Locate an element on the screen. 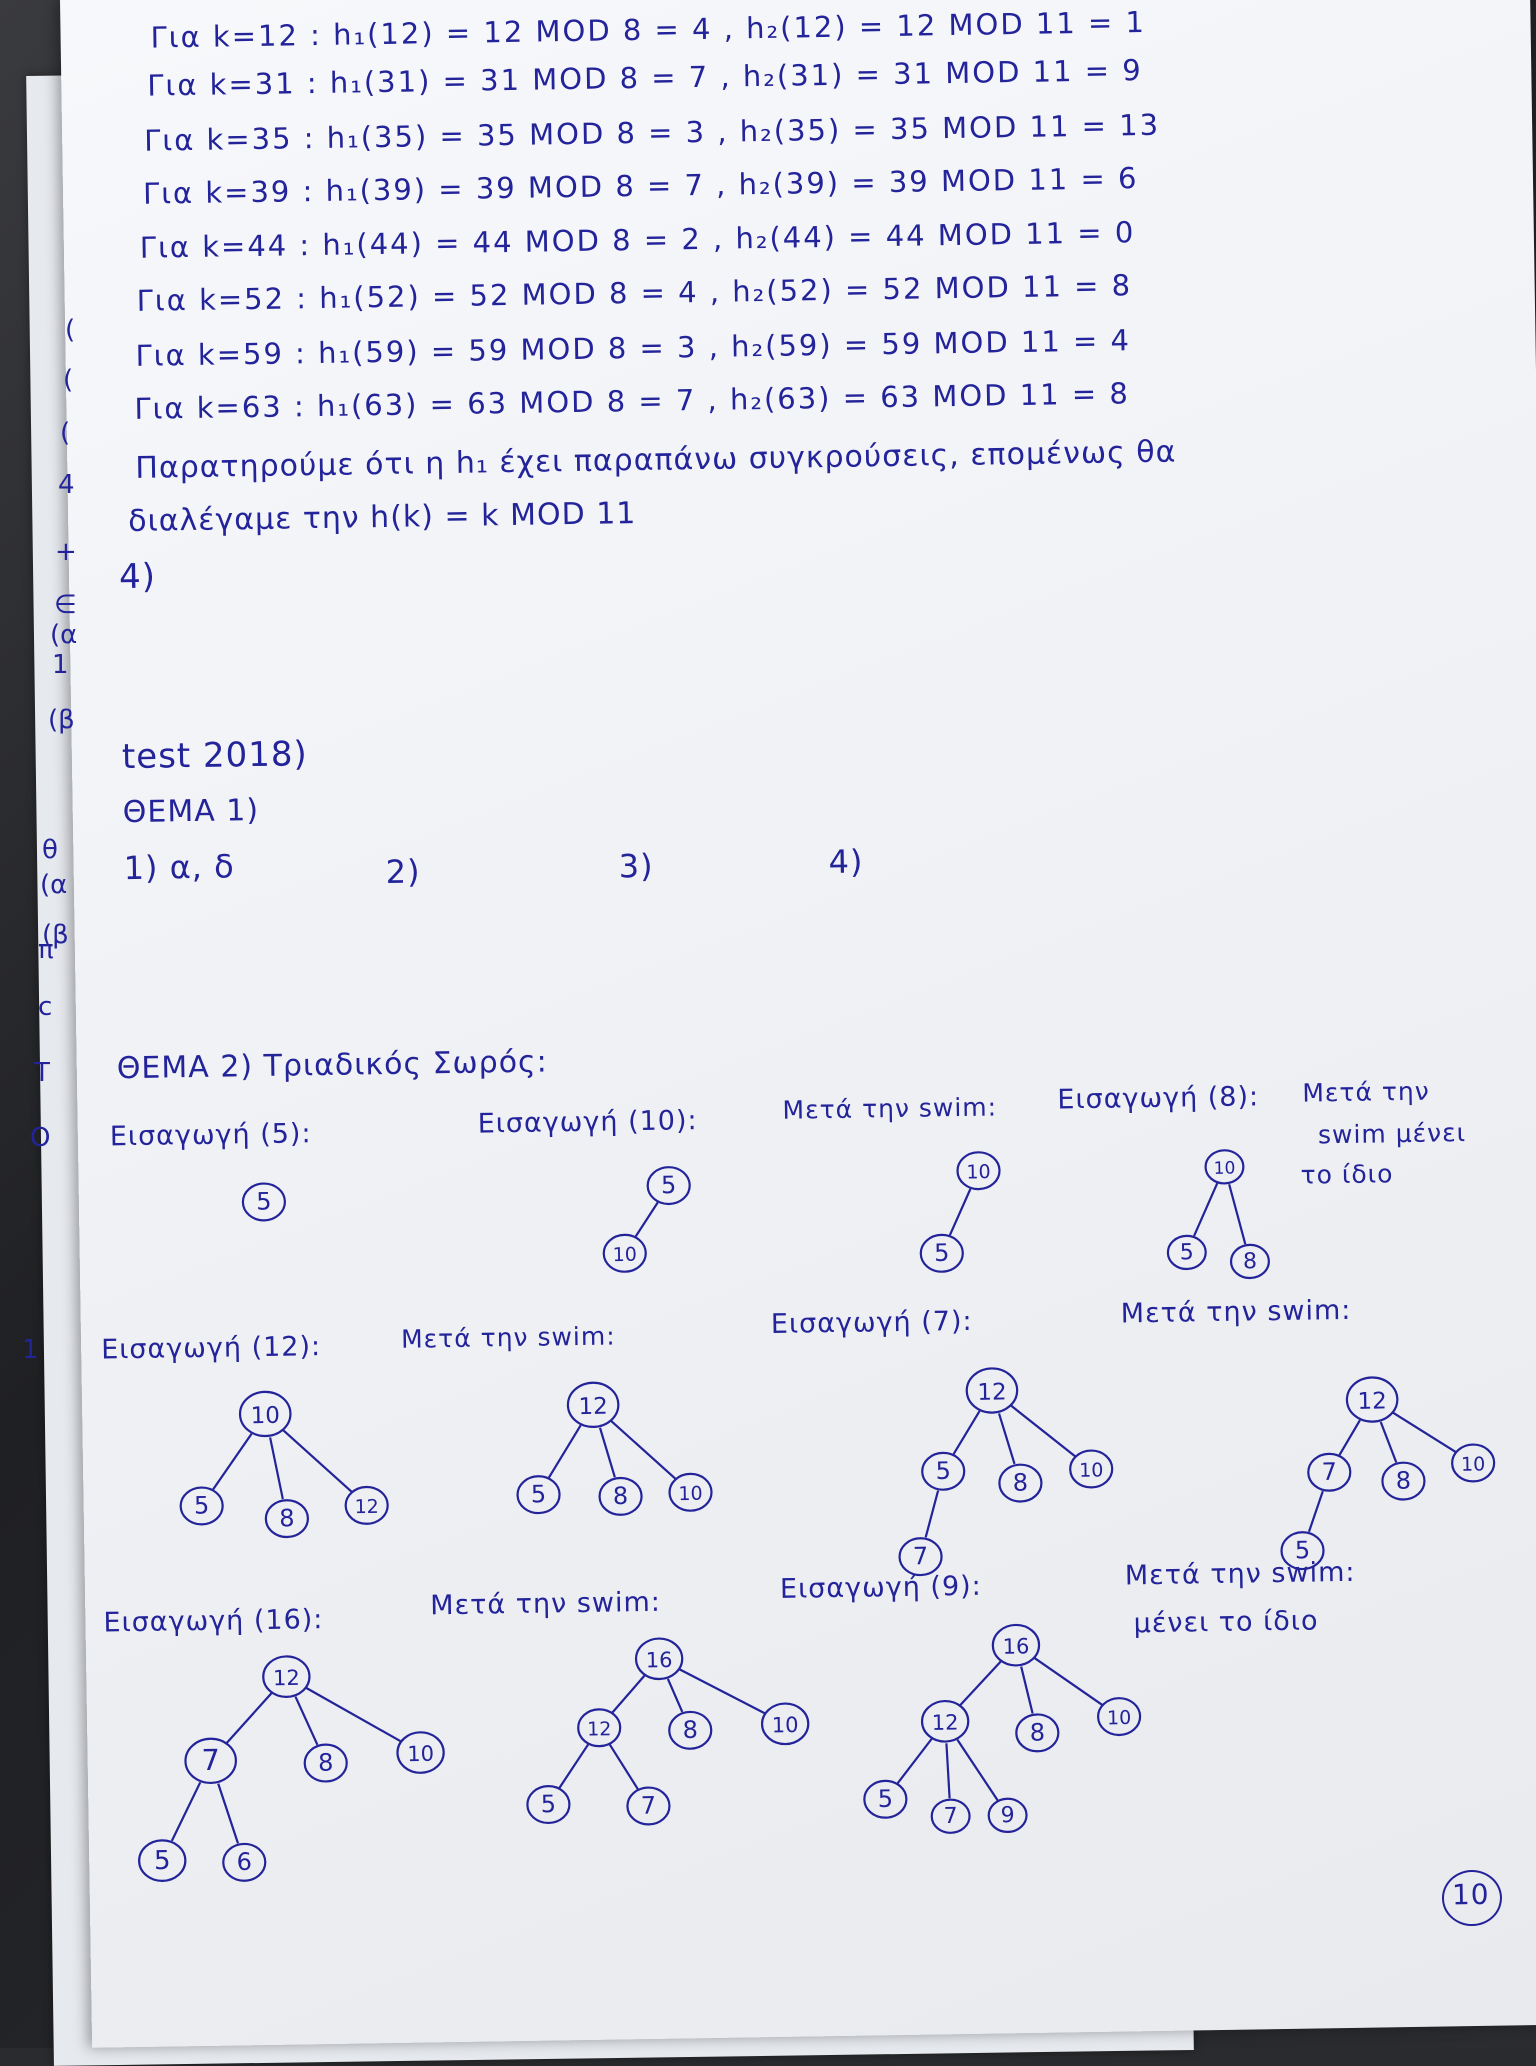 The image size is (1536, 2066). heap-tree-t4: 10 5 8 is located at coordinates (1218, 1214).